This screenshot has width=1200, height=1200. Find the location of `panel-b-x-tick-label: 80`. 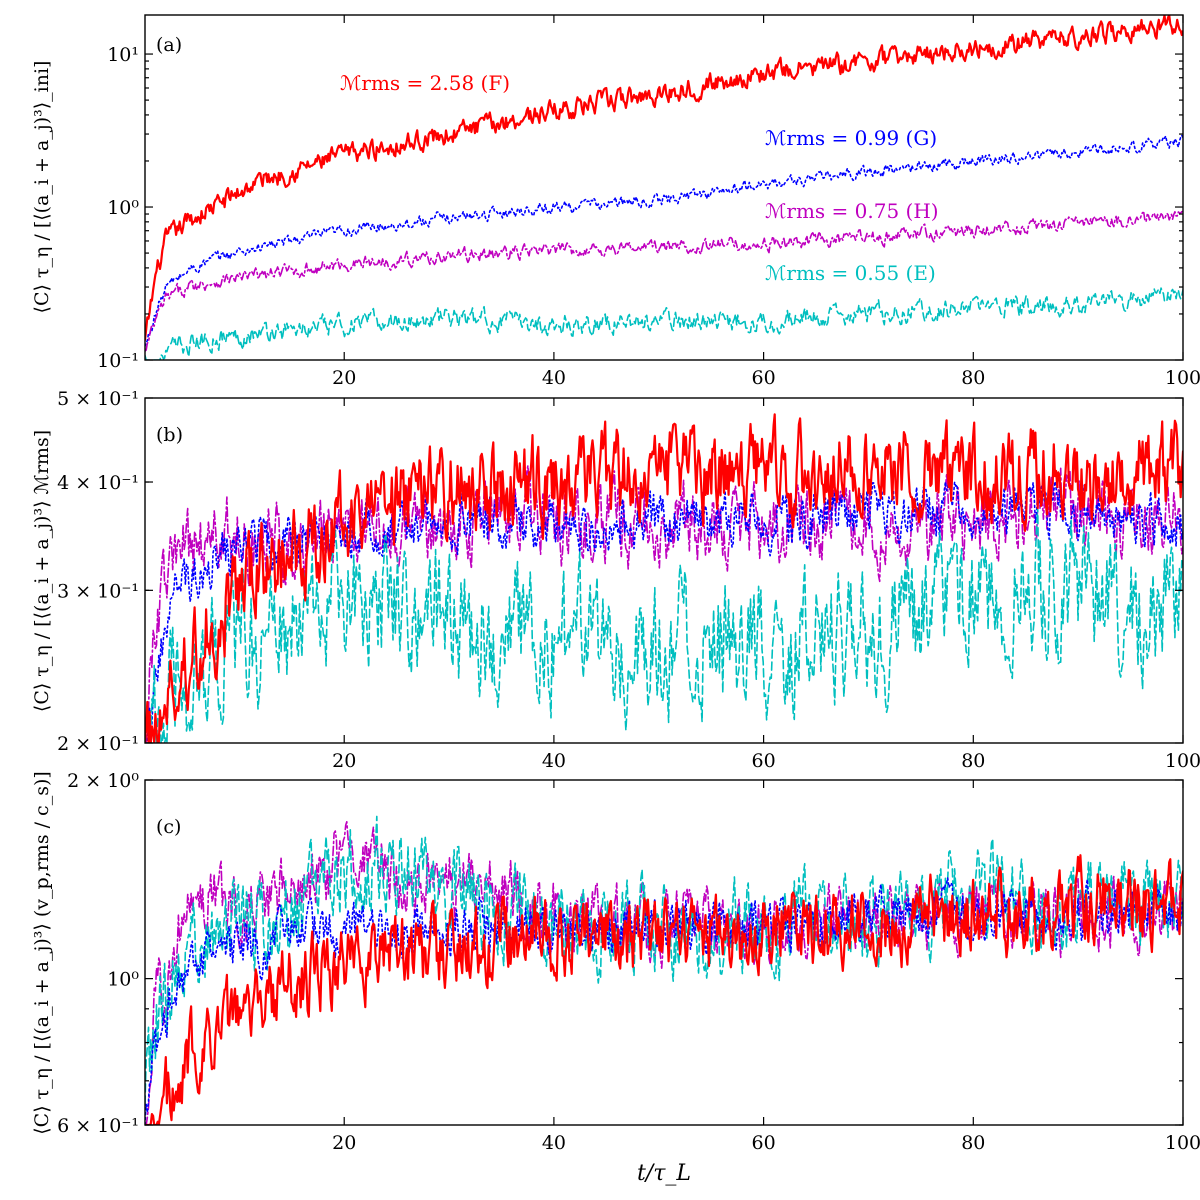

panel-b-x-tick-label: 80 is located at coordinates (973, 761).